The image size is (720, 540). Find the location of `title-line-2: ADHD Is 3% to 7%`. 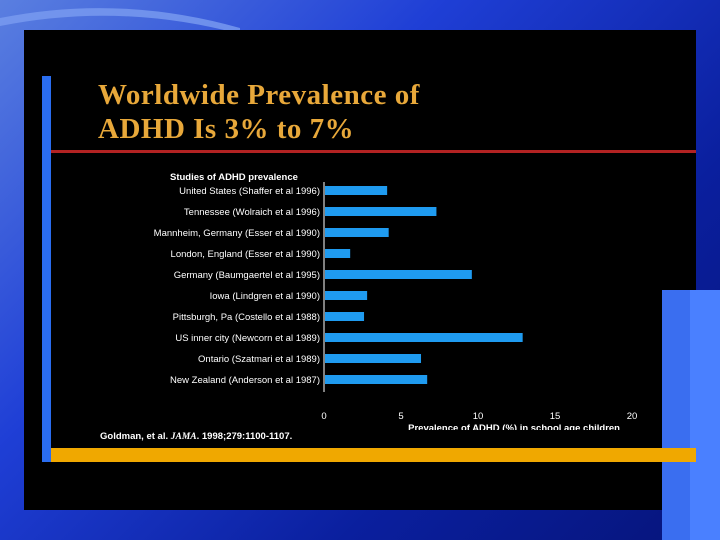

title-line-2: ADHD Is 3% to 7% is located at coordinates (226, 129).